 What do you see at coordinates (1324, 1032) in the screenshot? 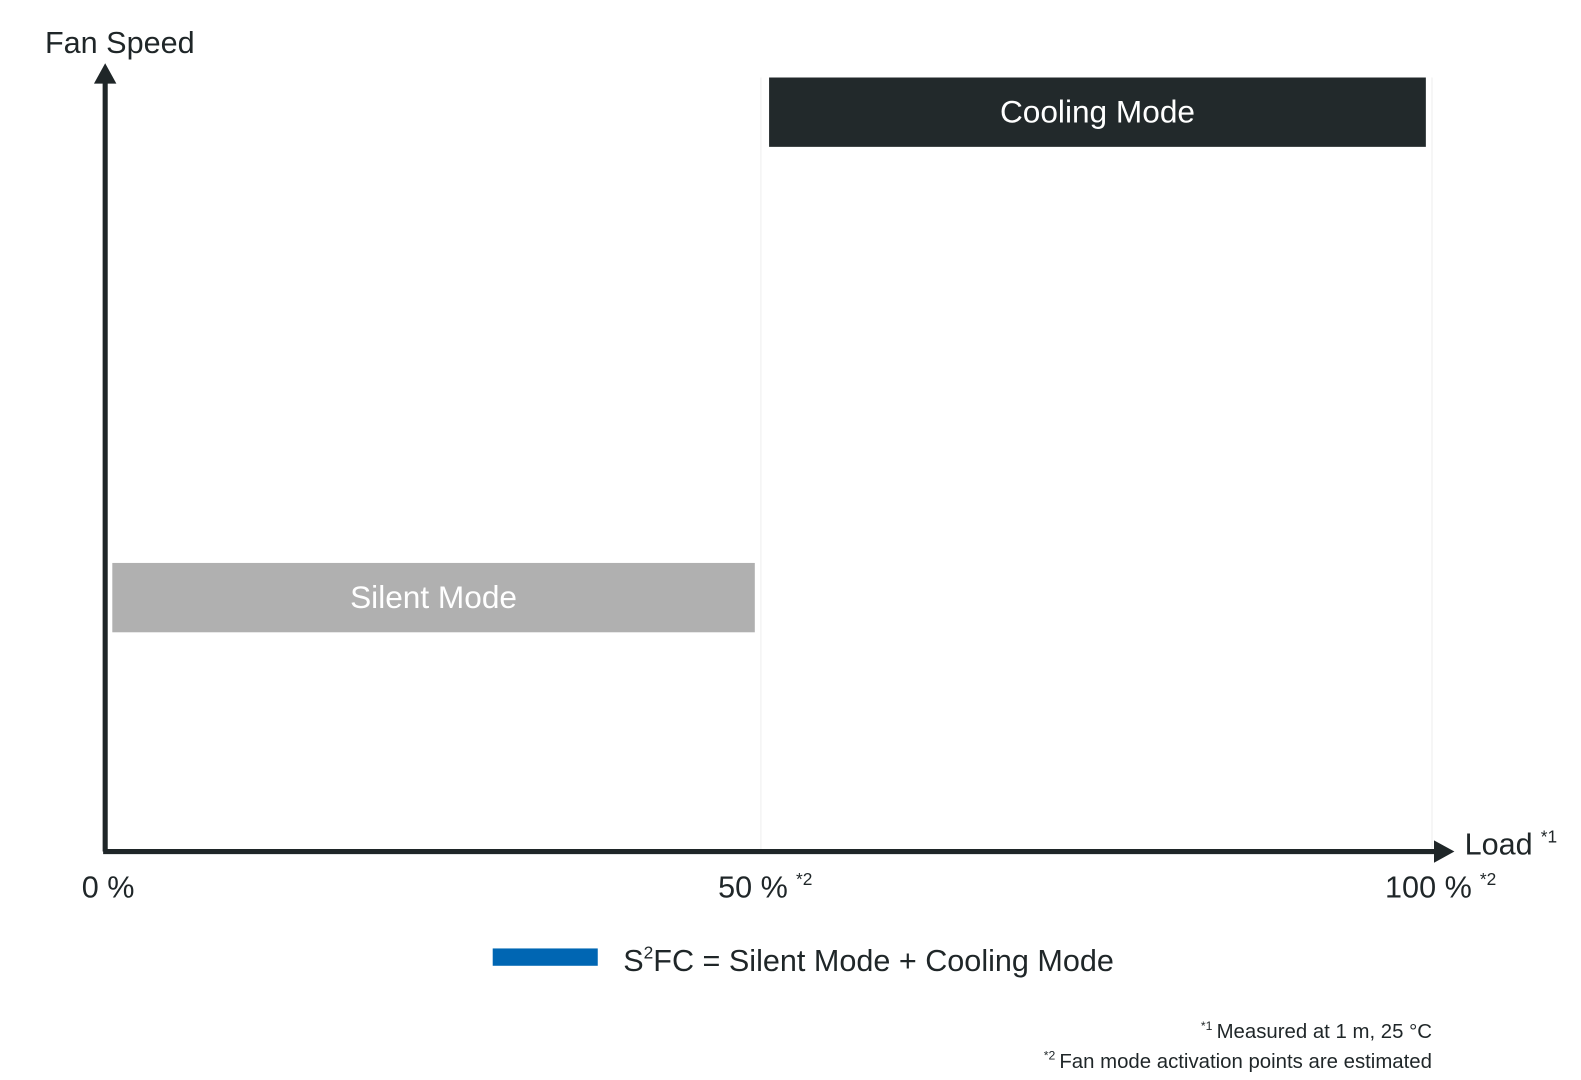
I see `footnote-text: Measured at 1 m, 25 °C` at bounding box center [1324, 1032].